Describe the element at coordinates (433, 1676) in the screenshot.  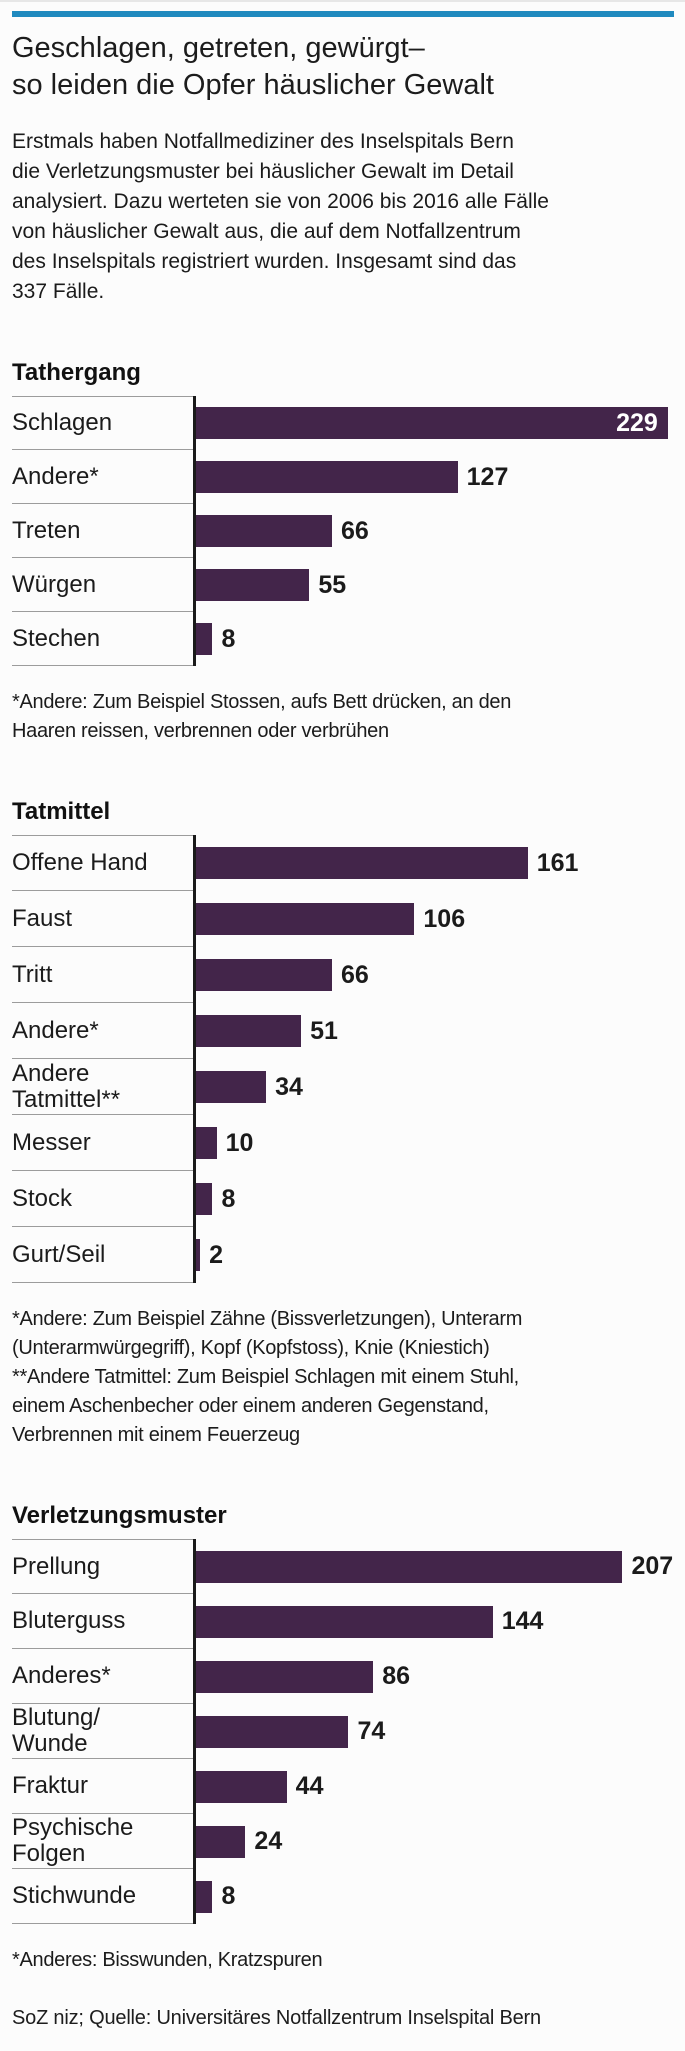
I see `bar-track: 86` at that location.